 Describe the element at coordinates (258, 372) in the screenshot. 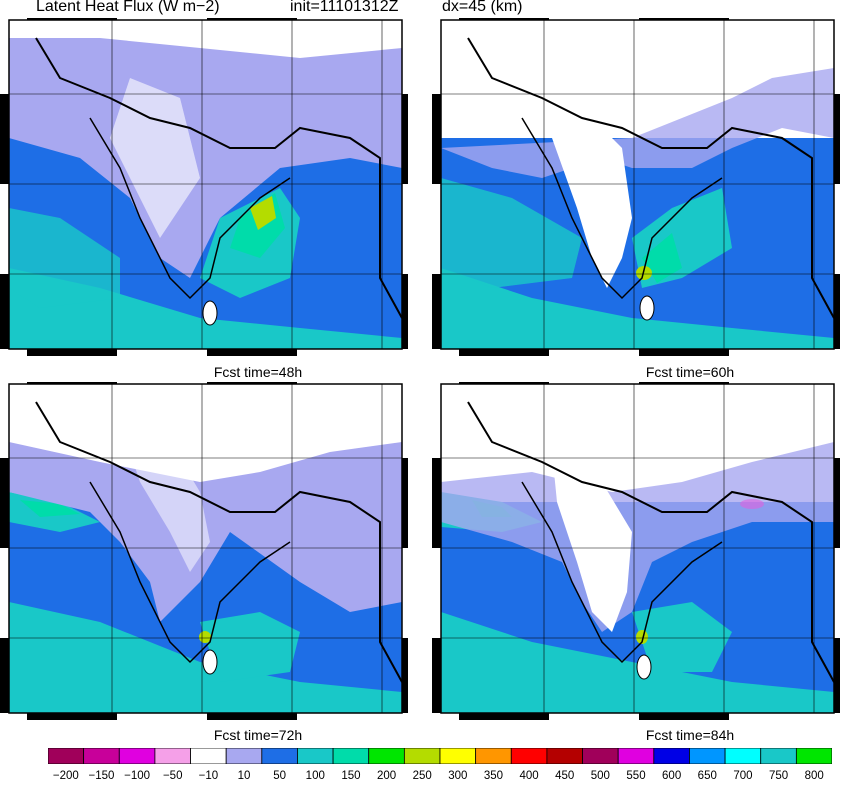

I see `panel-2-caption: Fcst time=48h` at that location.